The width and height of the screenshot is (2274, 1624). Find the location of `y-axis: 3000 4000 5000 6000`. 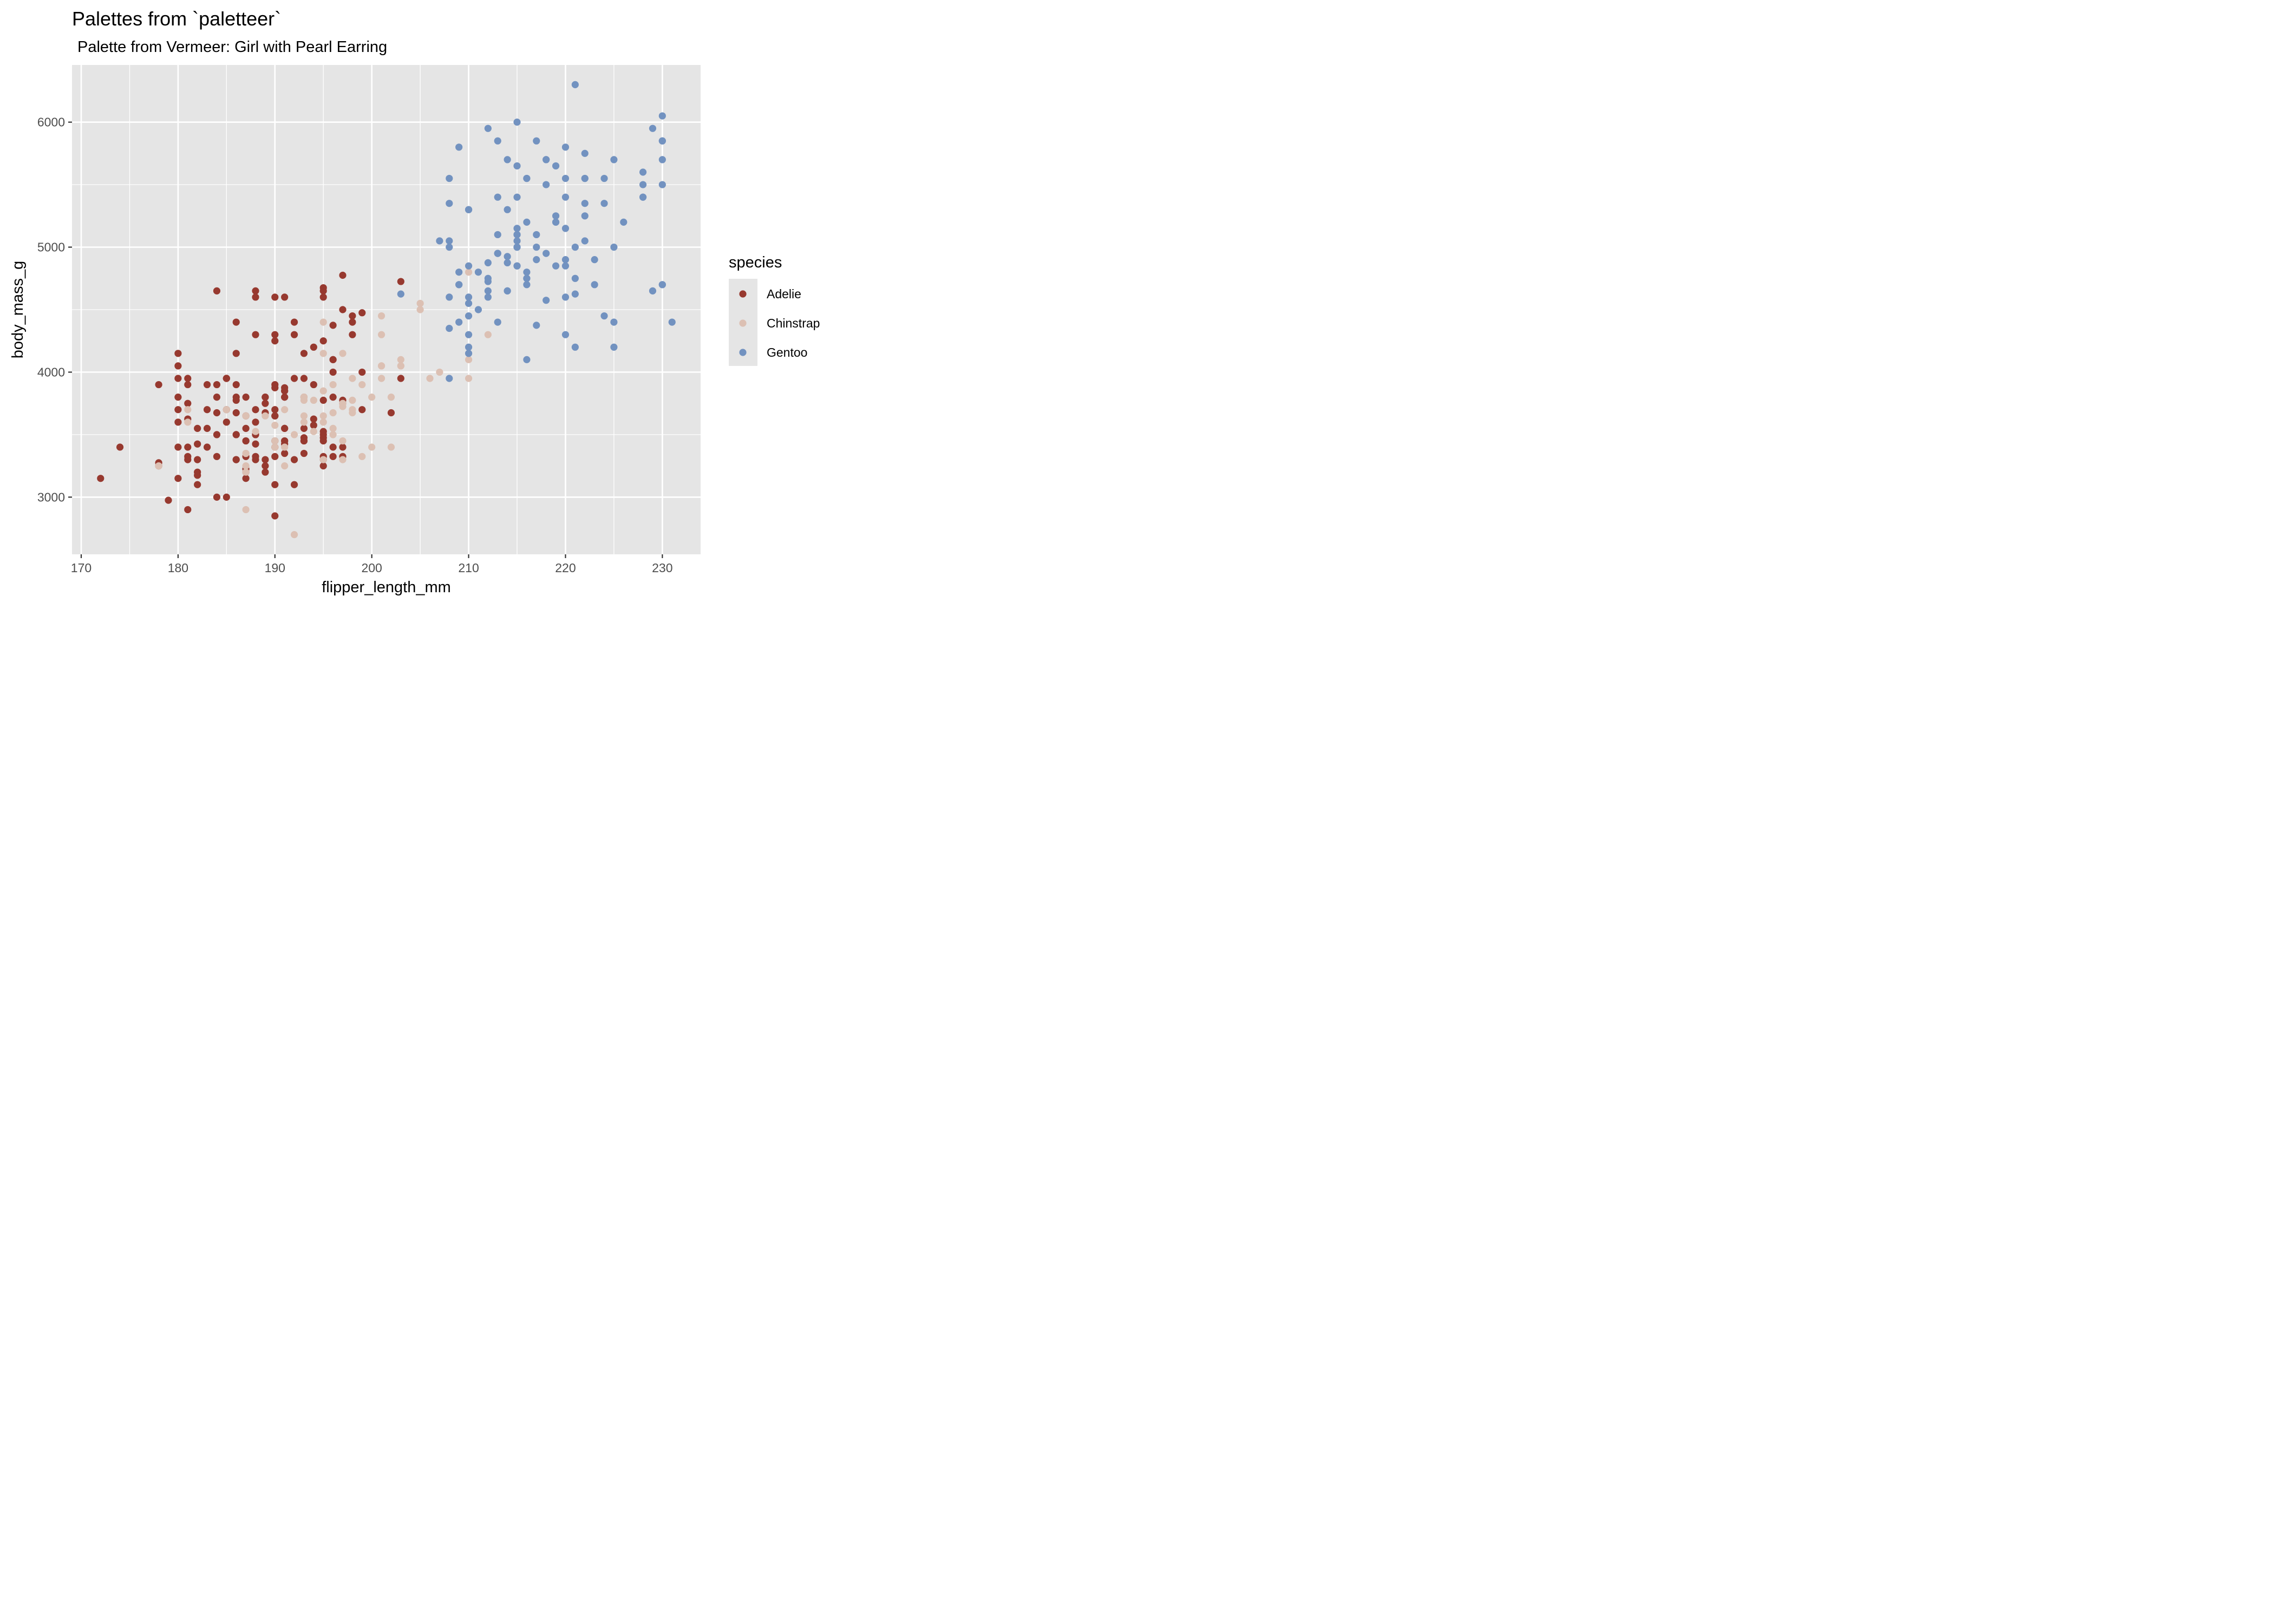

y-axis: 3000 4000 5000 6000 is located at coordinates (55, 309).